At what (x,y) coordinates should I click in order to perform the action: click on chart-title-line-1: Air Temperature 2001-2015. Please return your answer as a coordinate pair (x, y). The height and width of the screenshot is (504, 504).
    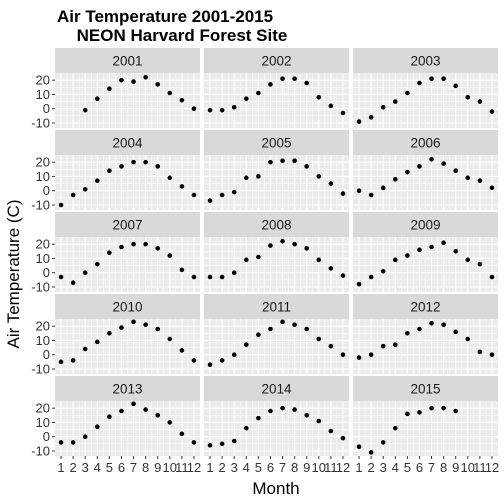
    Looking at the image, I should click on (165, 16).